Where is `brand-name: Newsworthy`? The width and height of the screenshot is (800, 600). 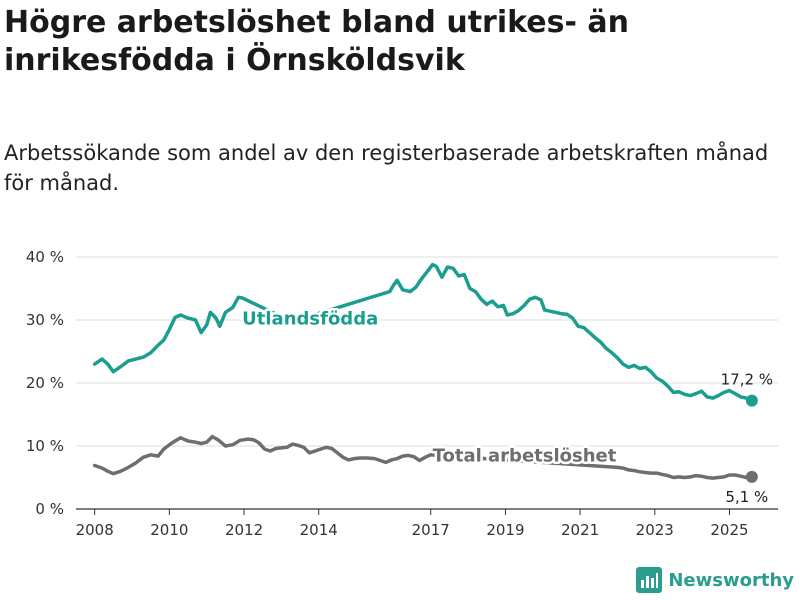 brand-name: Newsworthy is located at coordinates (731, 580).